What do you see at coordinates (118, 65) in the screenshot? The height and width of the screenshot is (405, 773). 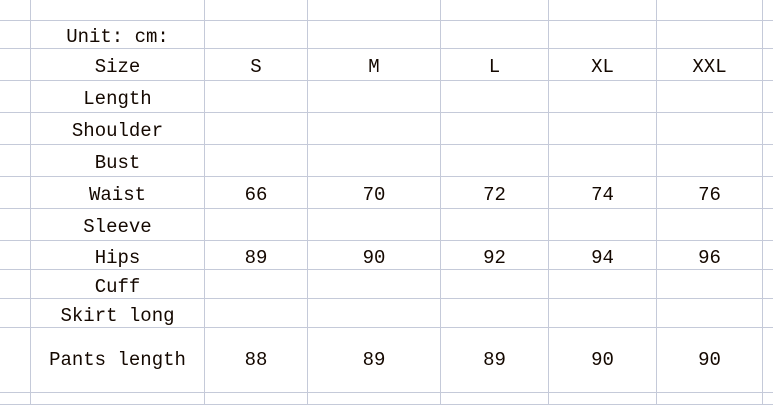 I see `size-header-label: Size` at bounding box center [118, 65].